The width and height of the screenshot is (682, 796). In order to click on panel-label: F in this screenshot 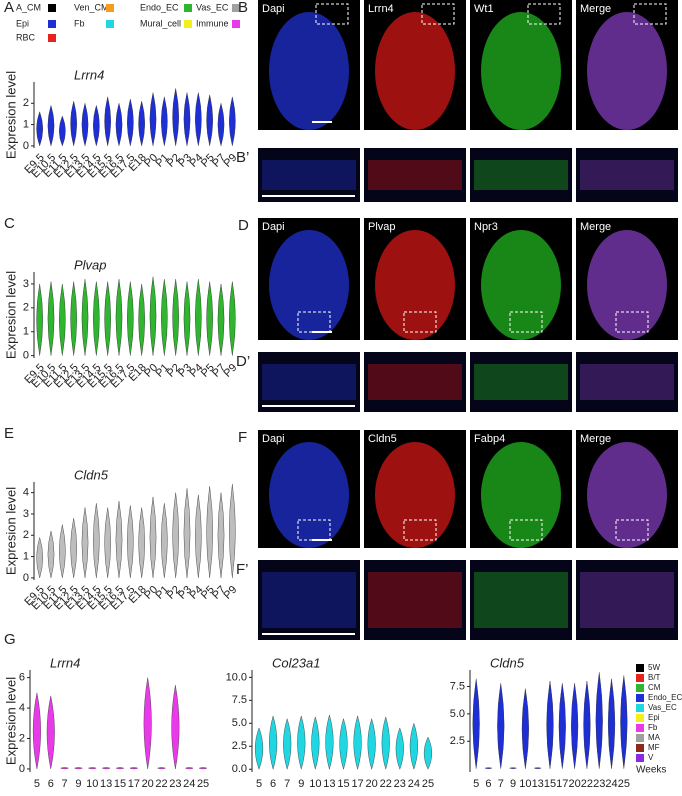, I will do `click(242, 437)`.